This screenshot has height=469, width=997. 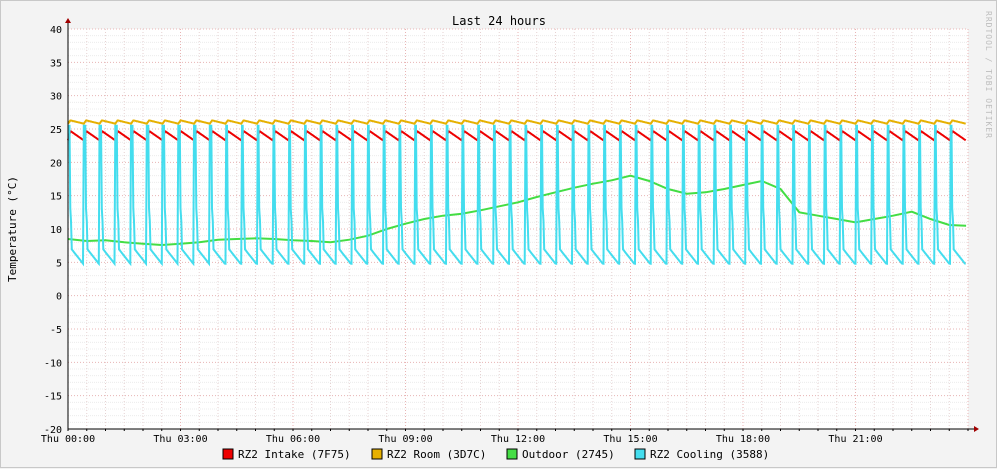 I want to click on x-tick-label: Thu 06:00, so click(x=293, y=439).